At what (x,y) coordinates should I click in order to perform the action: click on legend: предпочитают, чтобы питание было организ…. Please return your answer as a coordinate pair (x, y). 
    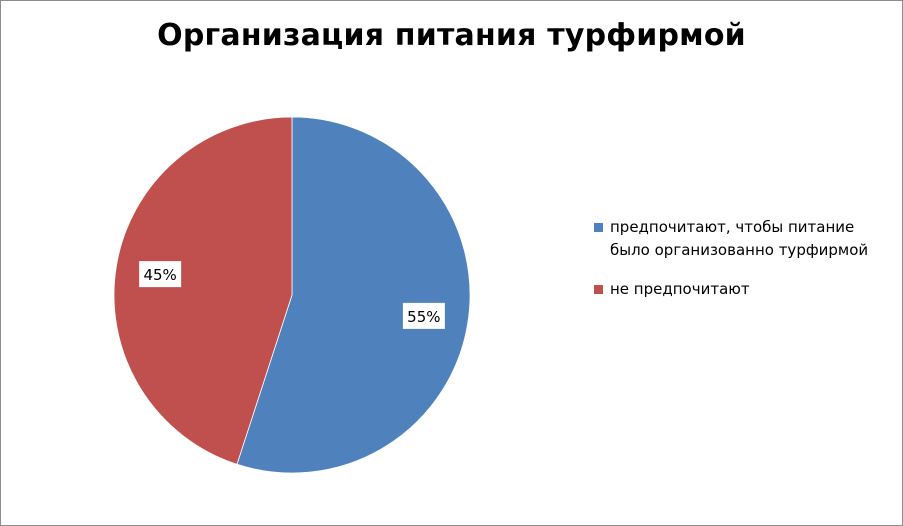
    Looking at the image, I should click on (744, 266).